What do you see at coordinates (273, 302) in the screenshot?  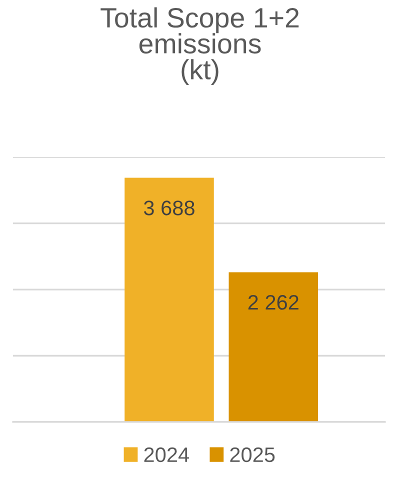 I see `data-label: 2 262` at bounding box center [273, 302].